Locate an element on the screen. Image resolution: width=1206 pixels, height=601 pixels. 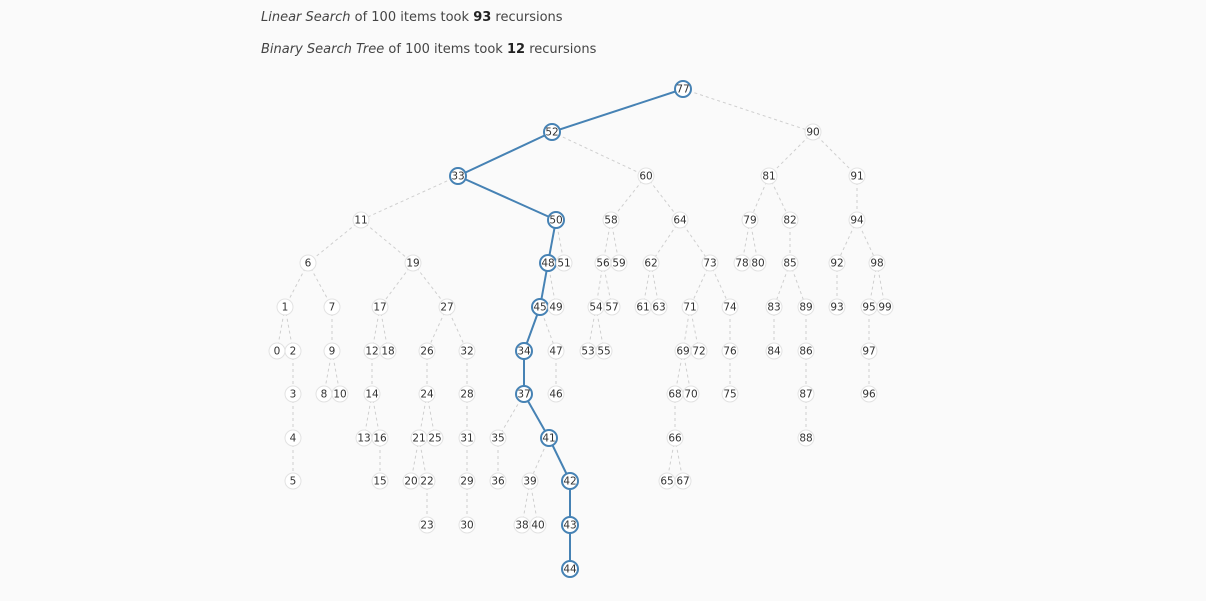
tree-node: 12 is located at coordinates (372, 351).